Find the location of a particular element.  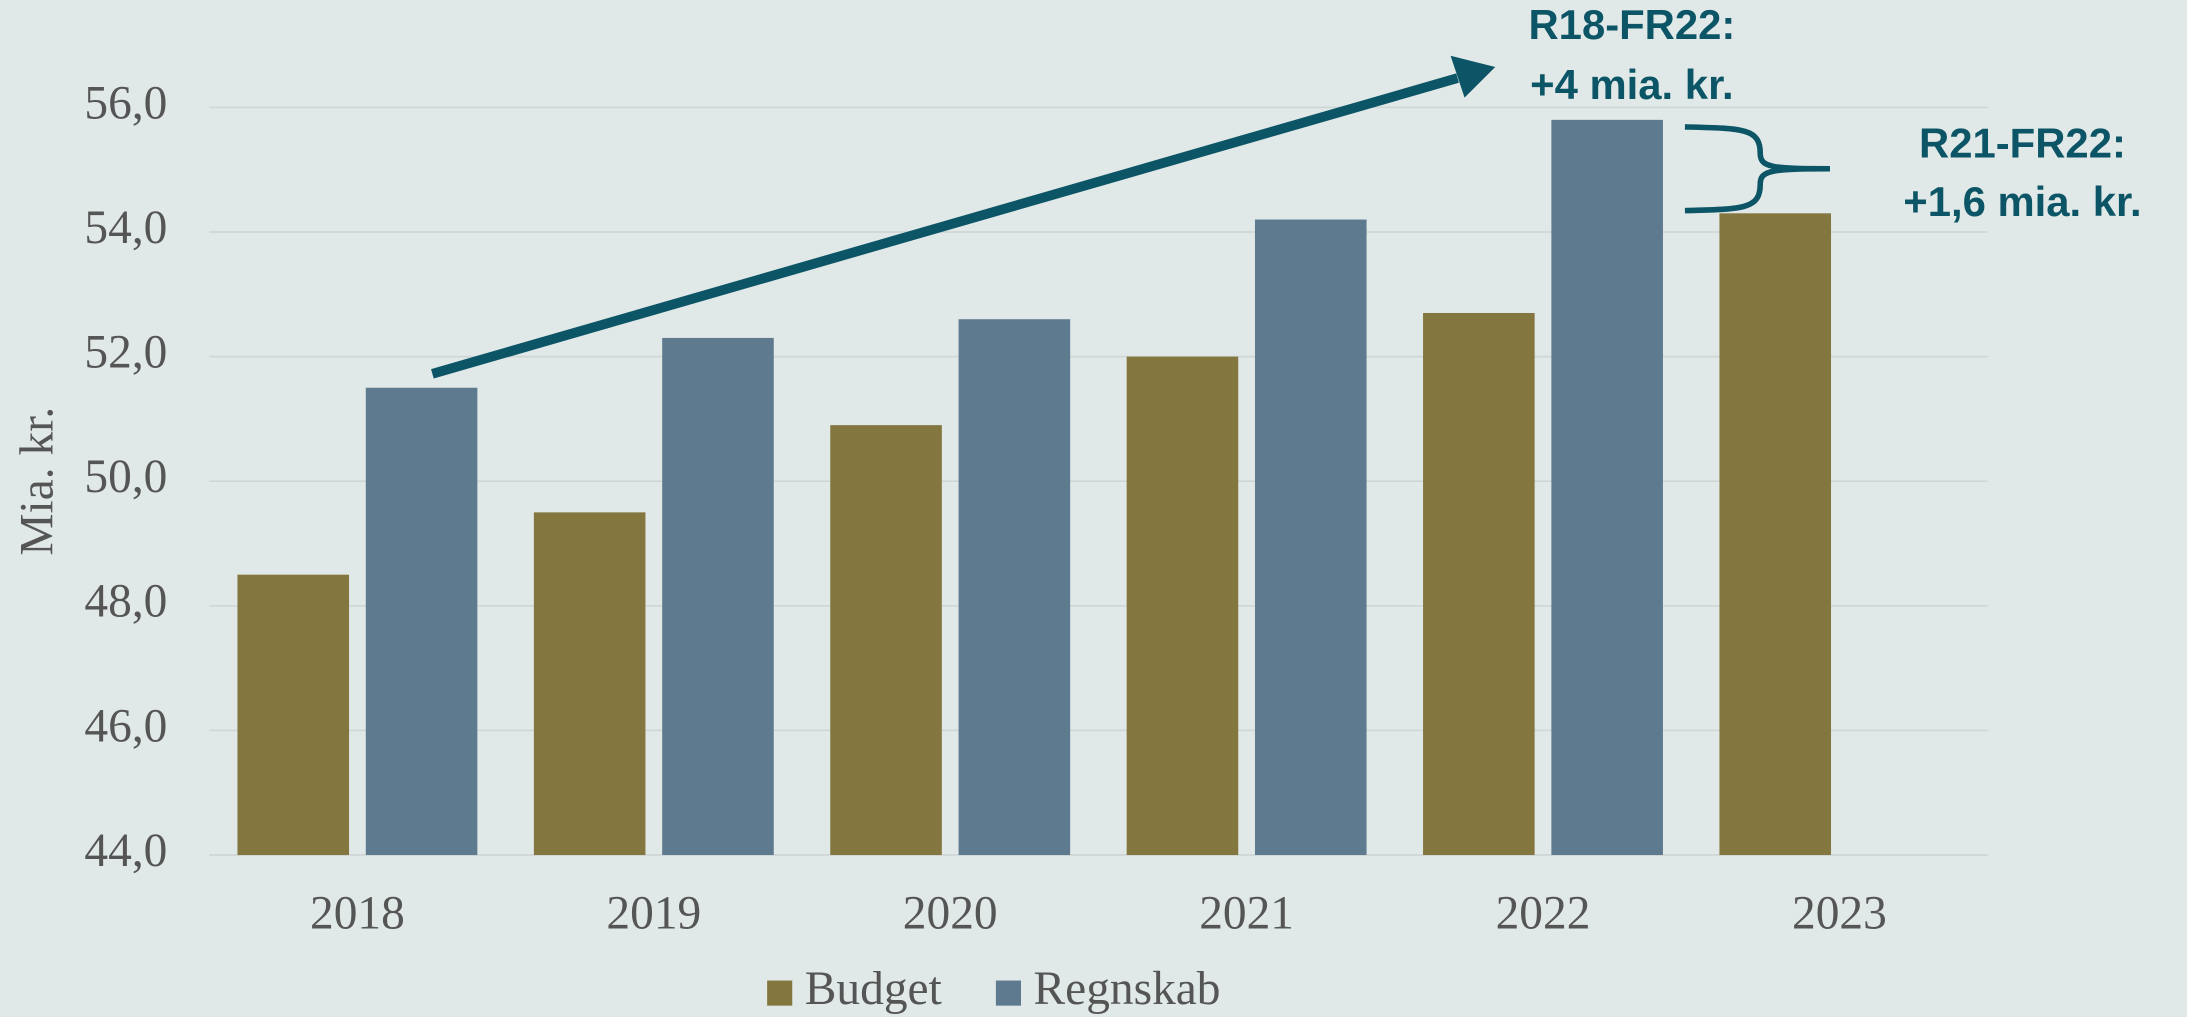

y-tick-label: 54,0 is located at coordinates (125, 228).